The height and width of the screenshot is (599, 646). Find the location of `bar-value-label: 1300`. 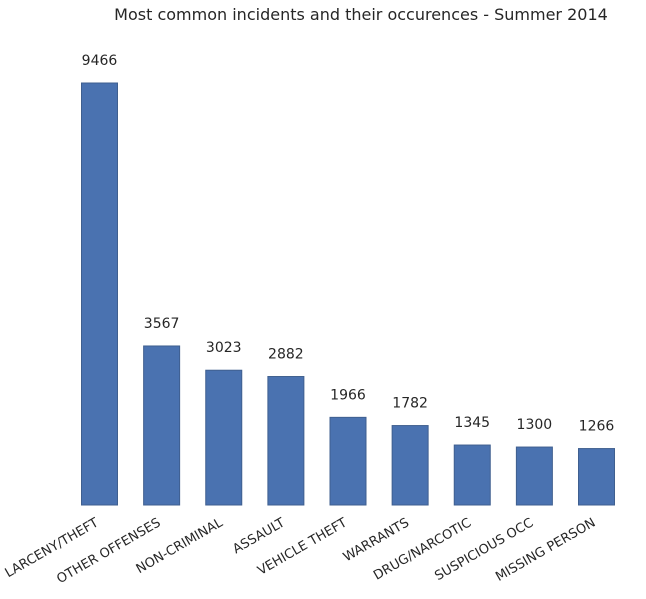

bar-value-label: 1300 is located at coordinates (535, 425).